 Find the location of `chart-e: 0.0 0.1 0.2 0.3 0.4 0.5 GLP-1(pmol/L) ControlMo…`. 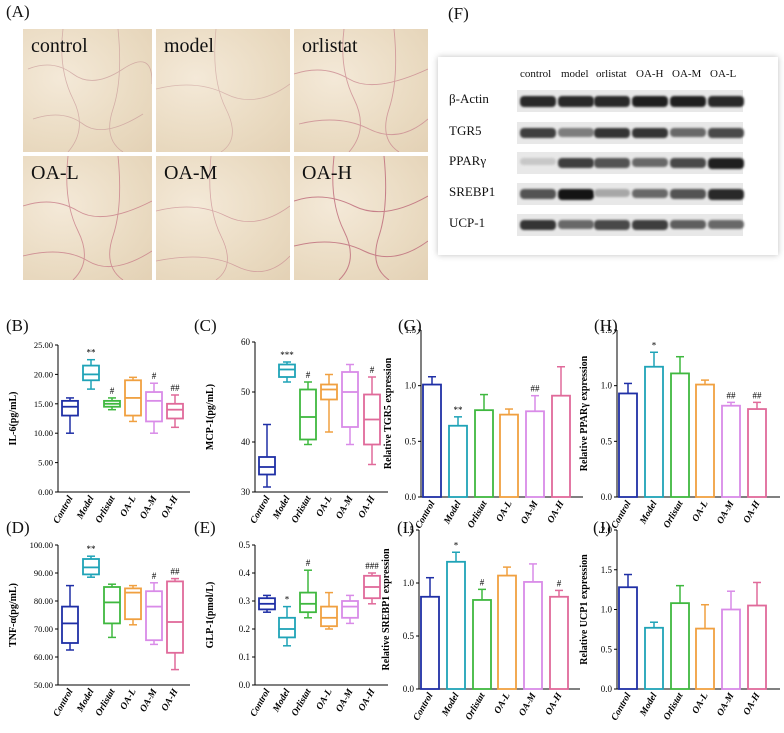

chart-e: 0.0 0.1 0.2 0.3 0.4 0.5 GLP-1(pmol/L) ControlMo… is located at coordinates (296, 629).